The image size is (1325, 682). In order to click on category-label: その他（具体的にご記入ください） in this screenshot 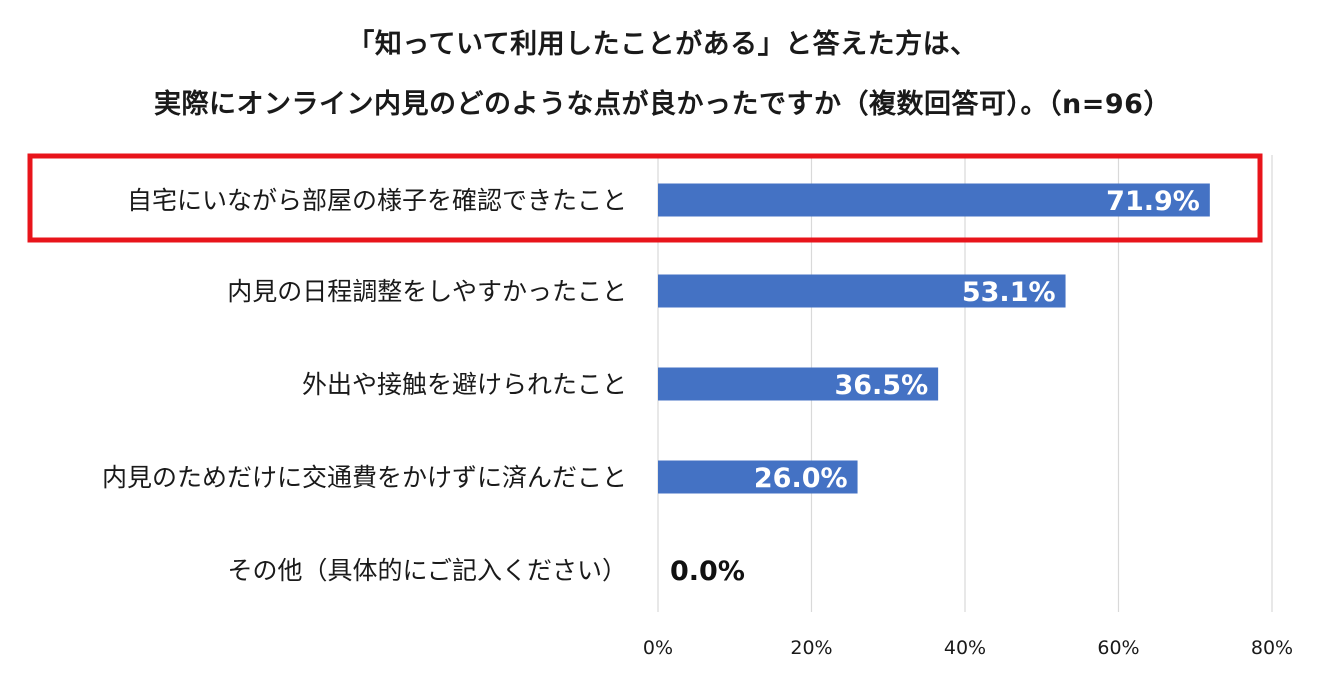, I will do `click(427, 570)`.